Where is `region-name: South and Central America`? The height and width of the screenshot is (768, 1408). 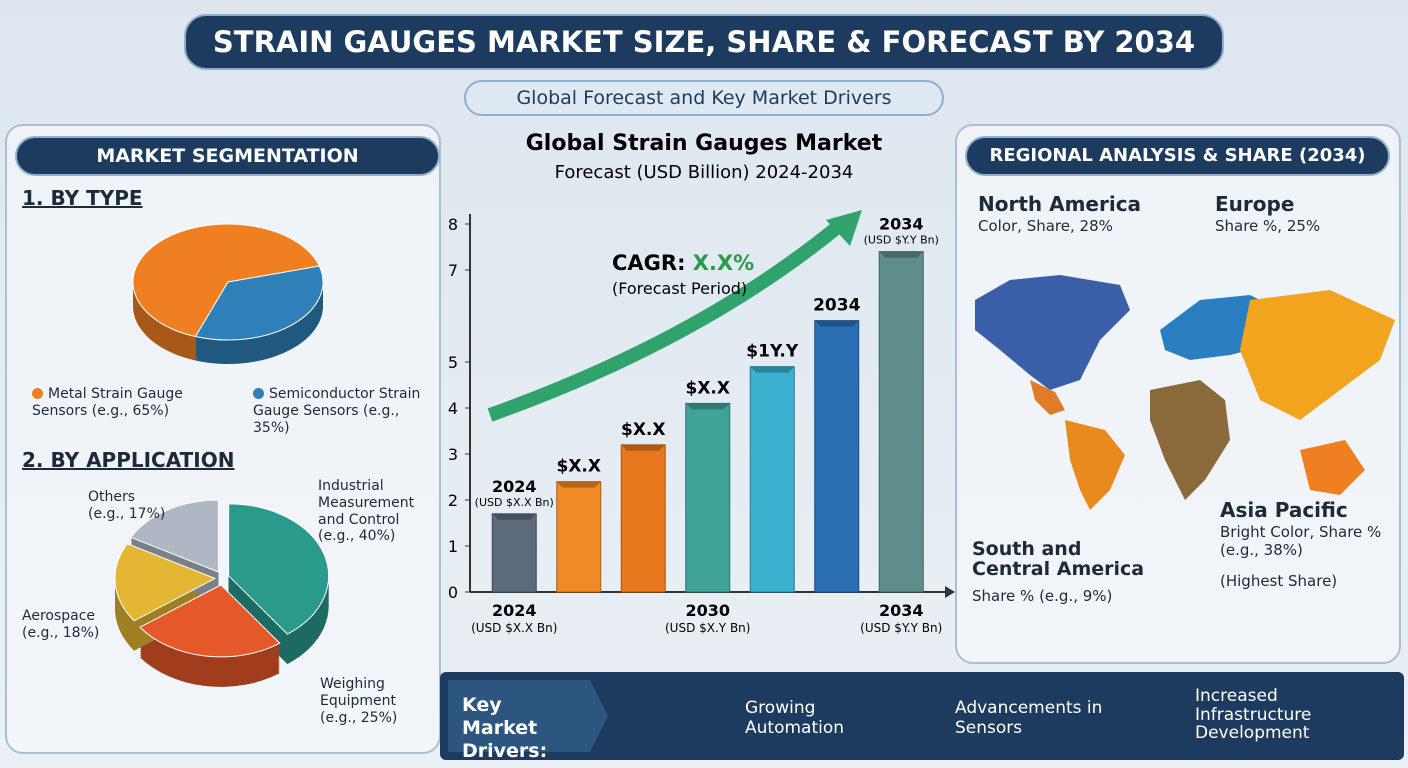
region-name: South and Central America is located at coordinates (1058, 559).